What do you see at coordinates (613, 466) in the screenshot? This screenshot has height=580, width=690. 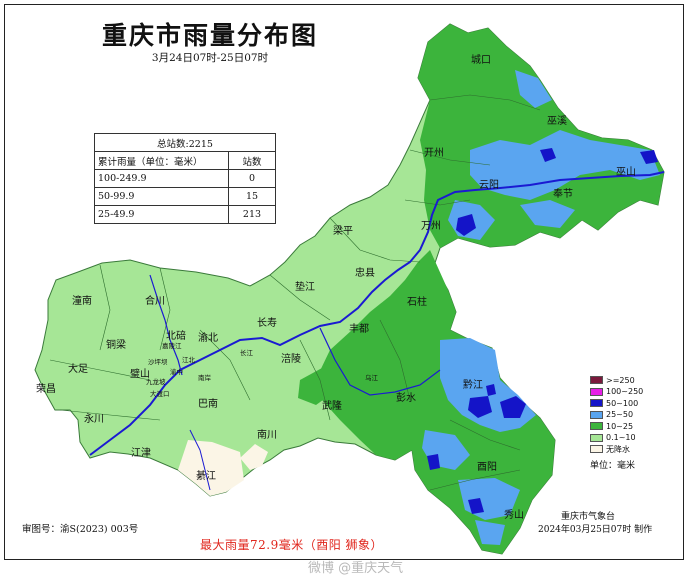 I see `legend-unit: 单位：毫米` at bounding box center [613, 466].